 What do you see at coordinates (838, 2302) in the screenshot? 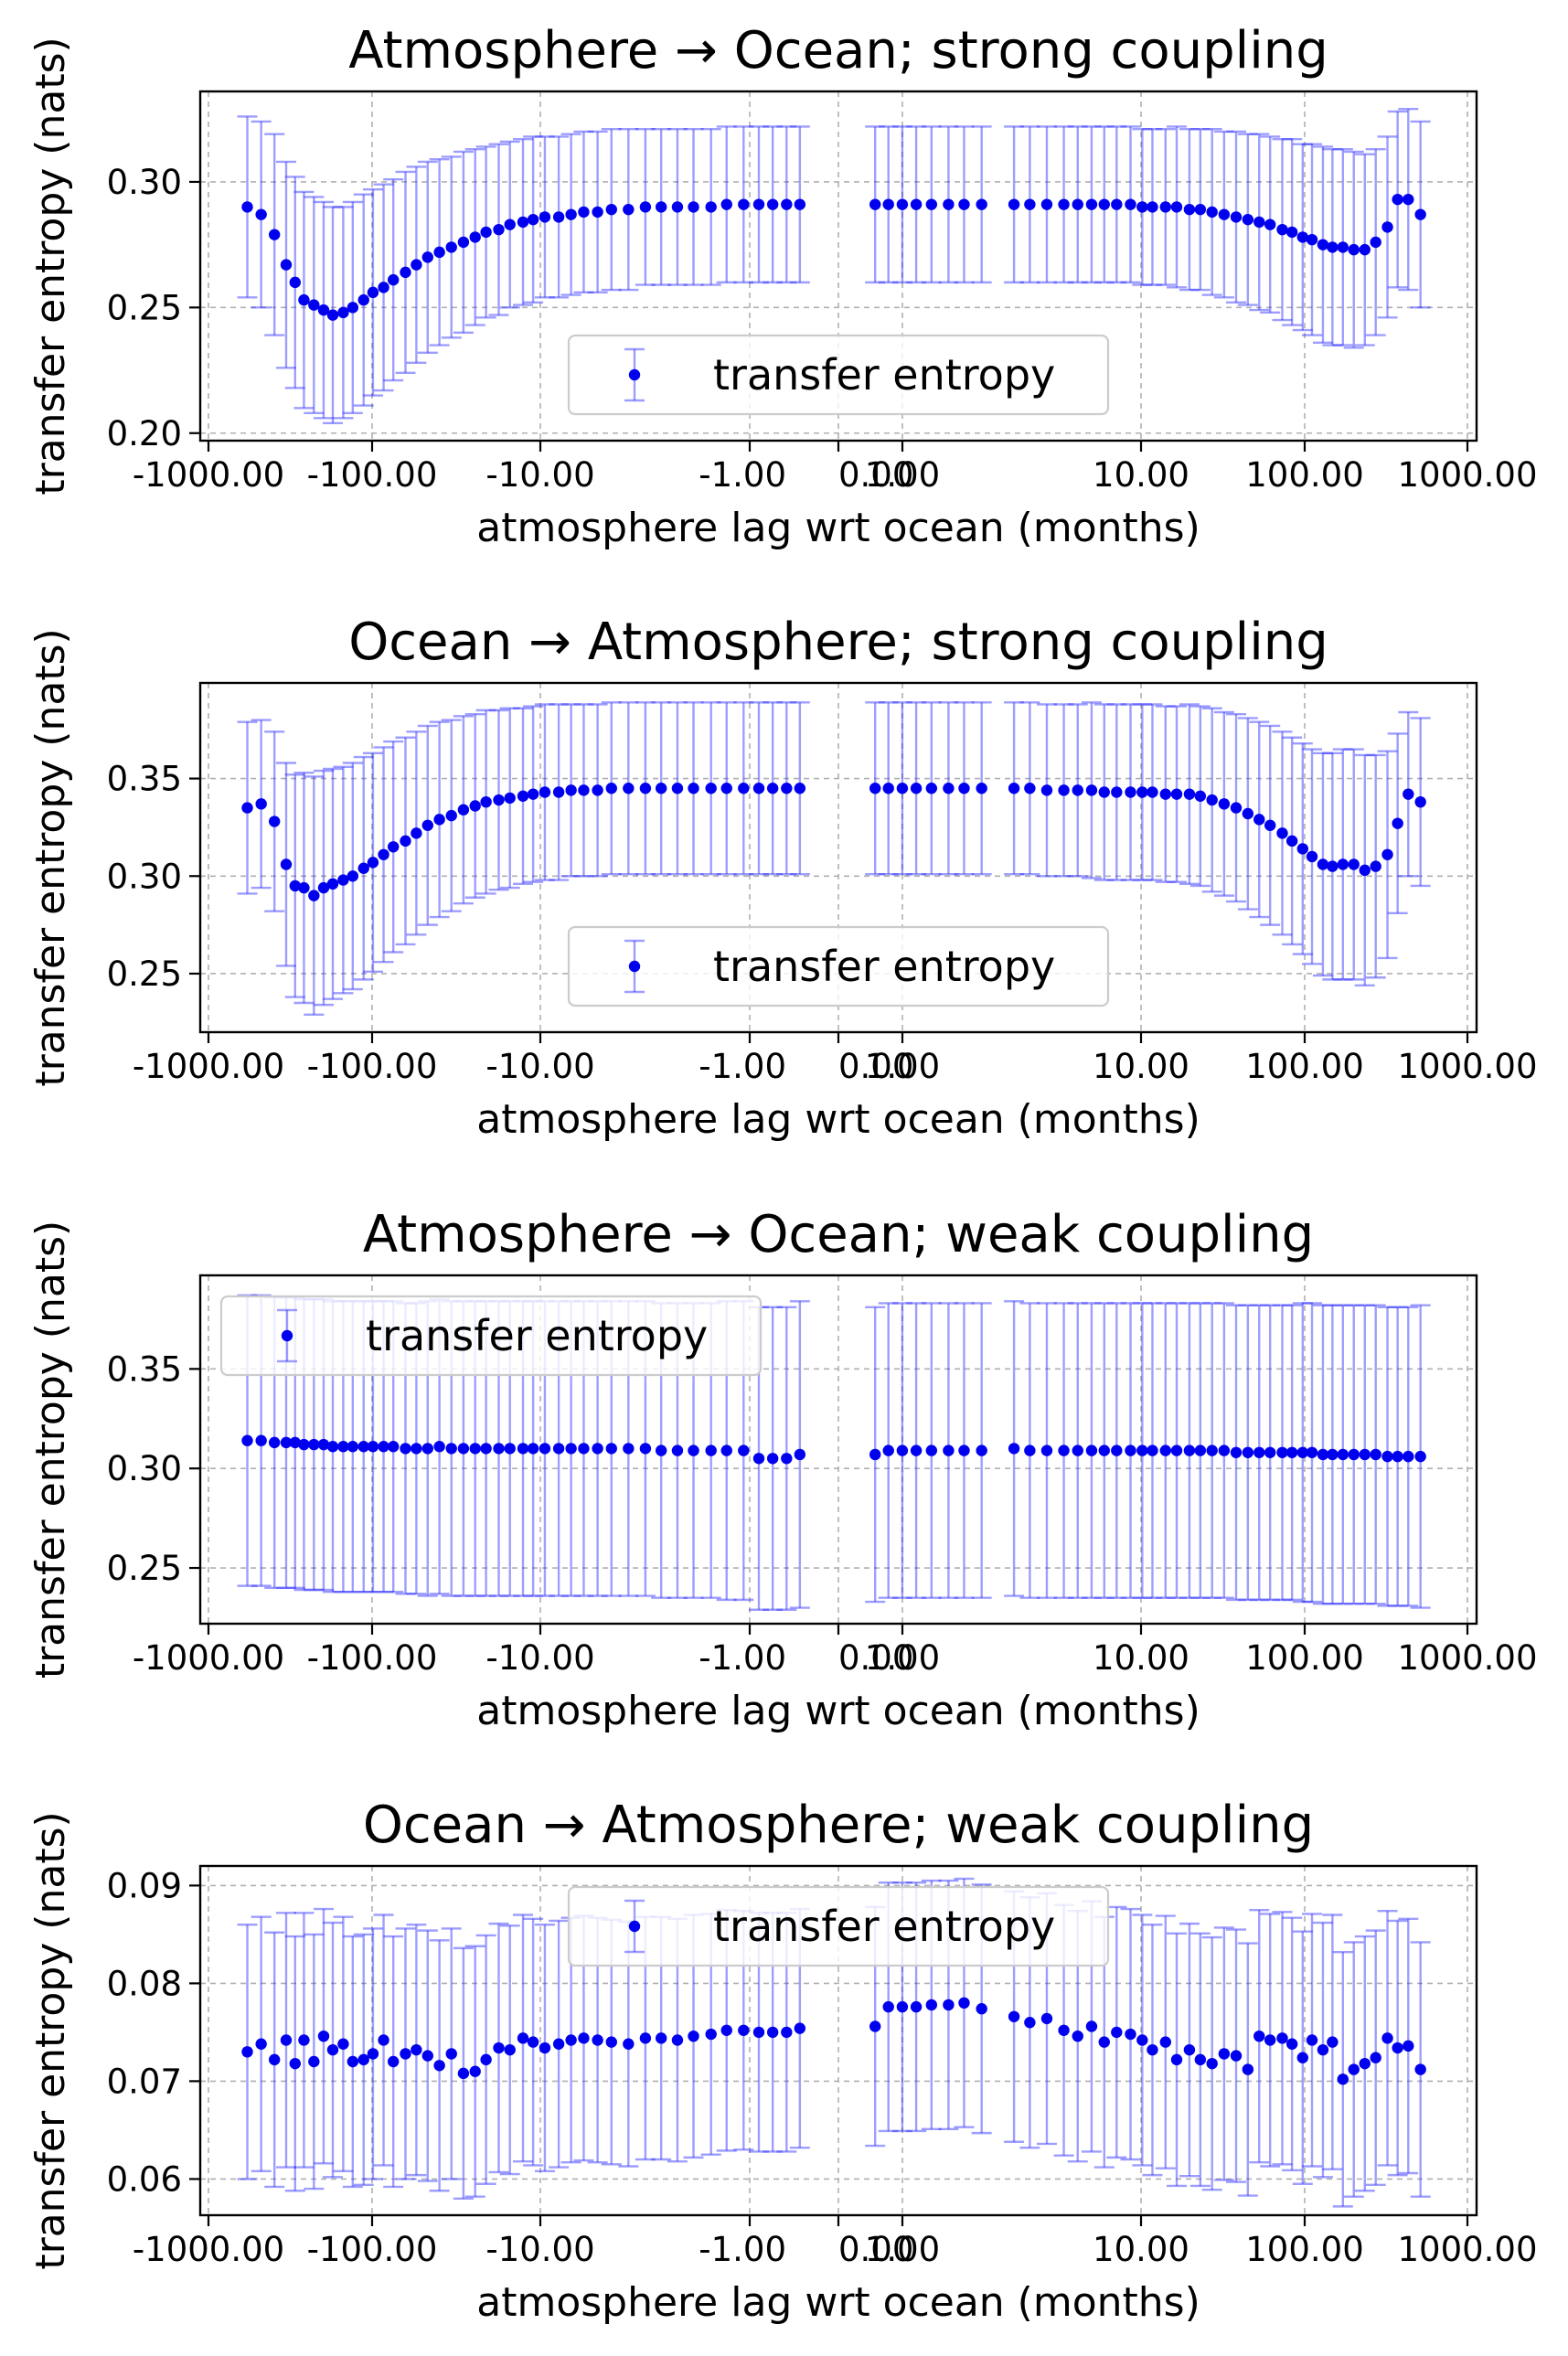
I see `x-axis-label: atmosphere lag wrt ocean (months)` at bounding box center [838, 2302].